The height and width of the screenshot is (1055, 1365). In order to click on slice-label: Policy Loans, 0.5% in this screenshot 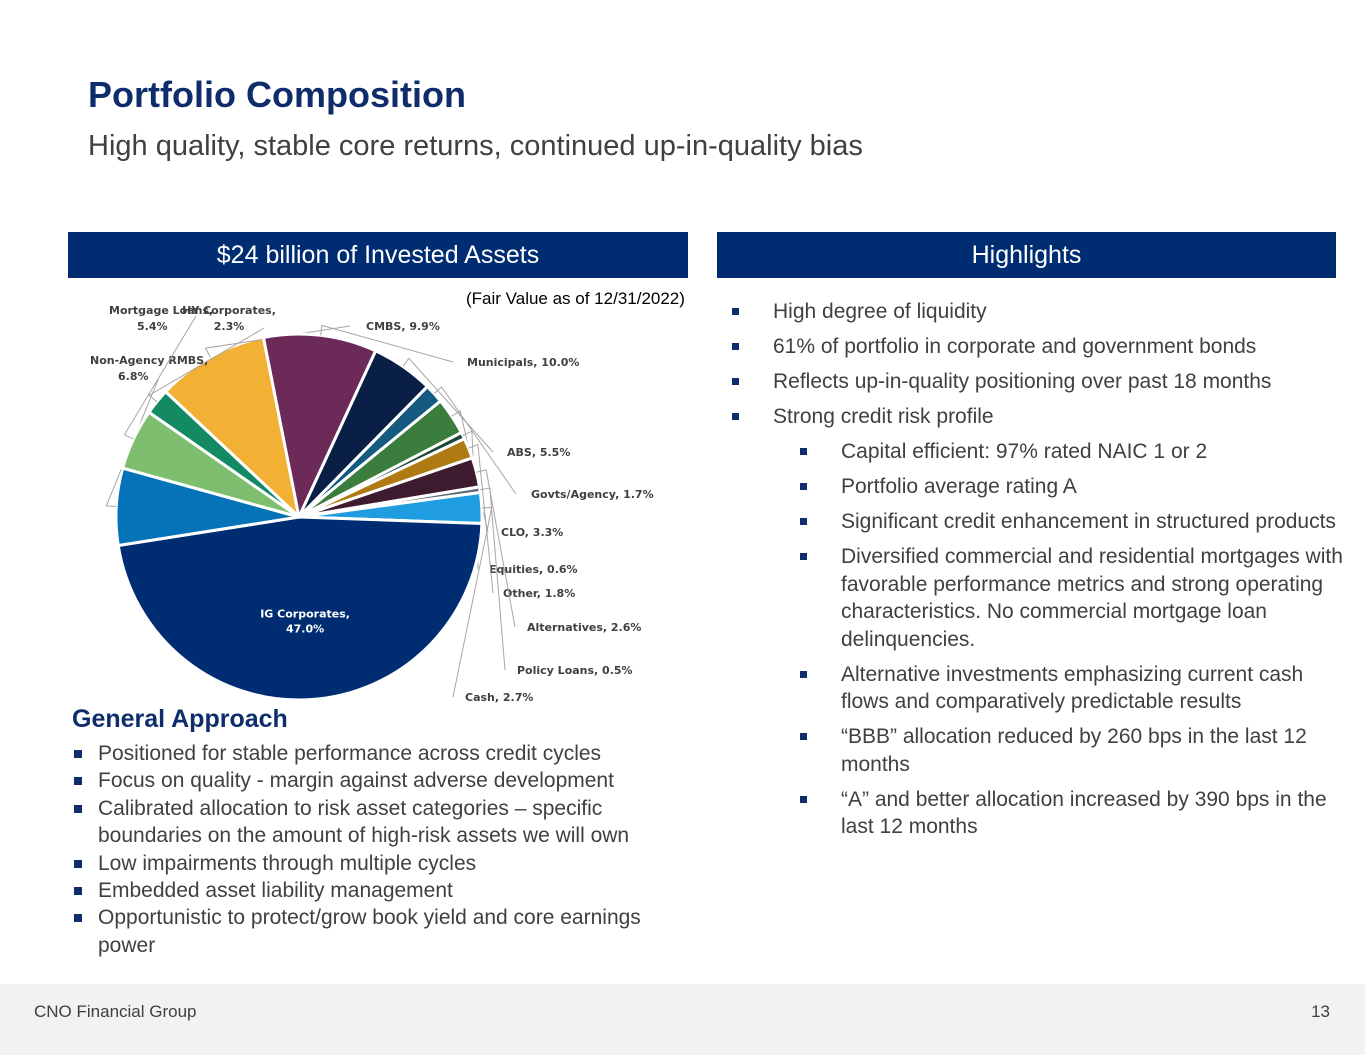, I will do `click(575, 670)`.